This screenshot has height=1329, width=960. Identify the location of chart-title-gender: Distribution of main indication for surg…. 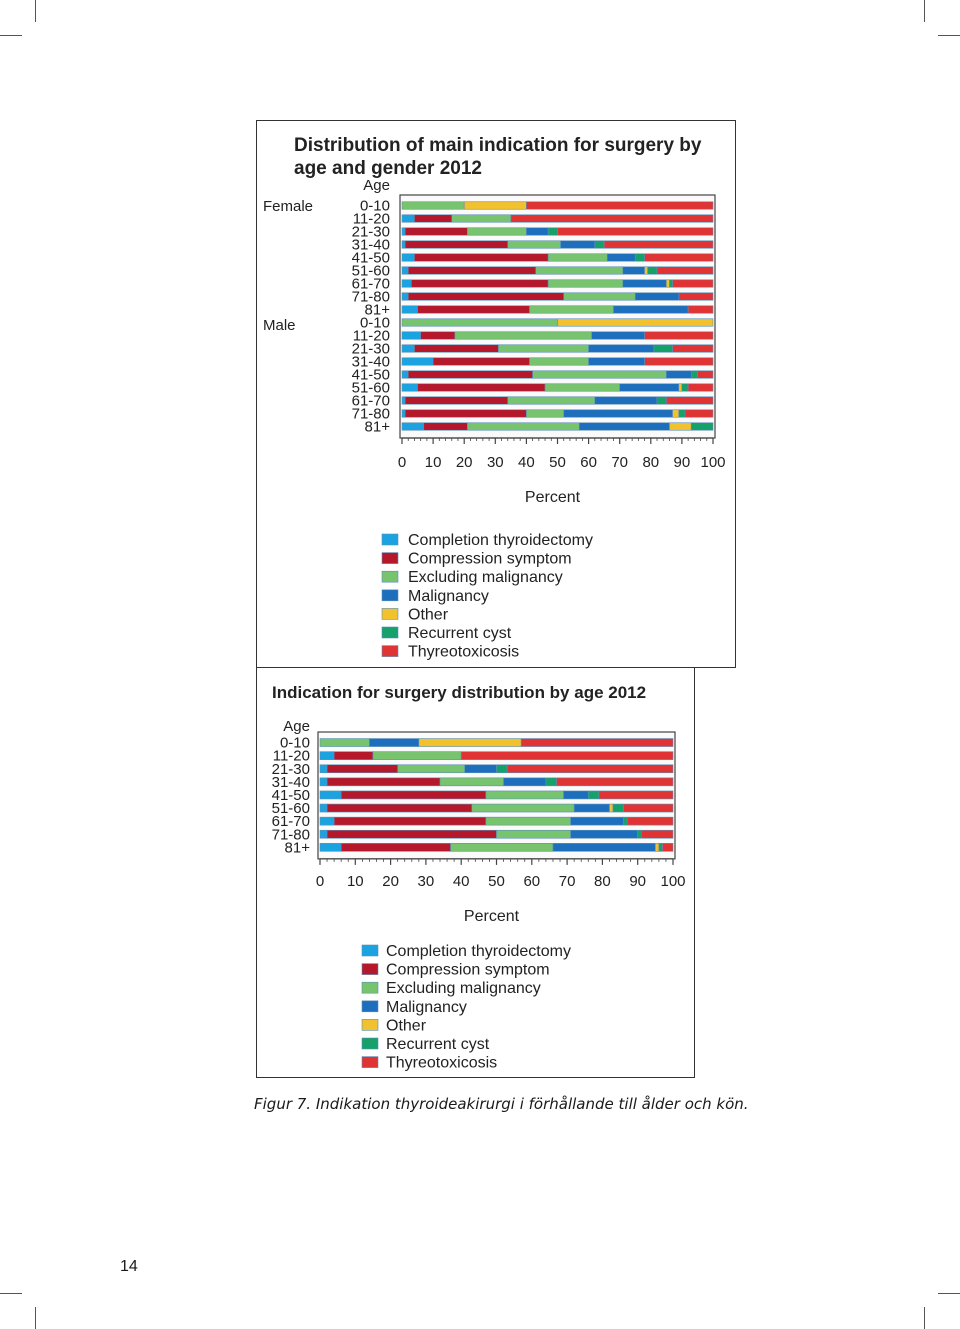
(498, 157).